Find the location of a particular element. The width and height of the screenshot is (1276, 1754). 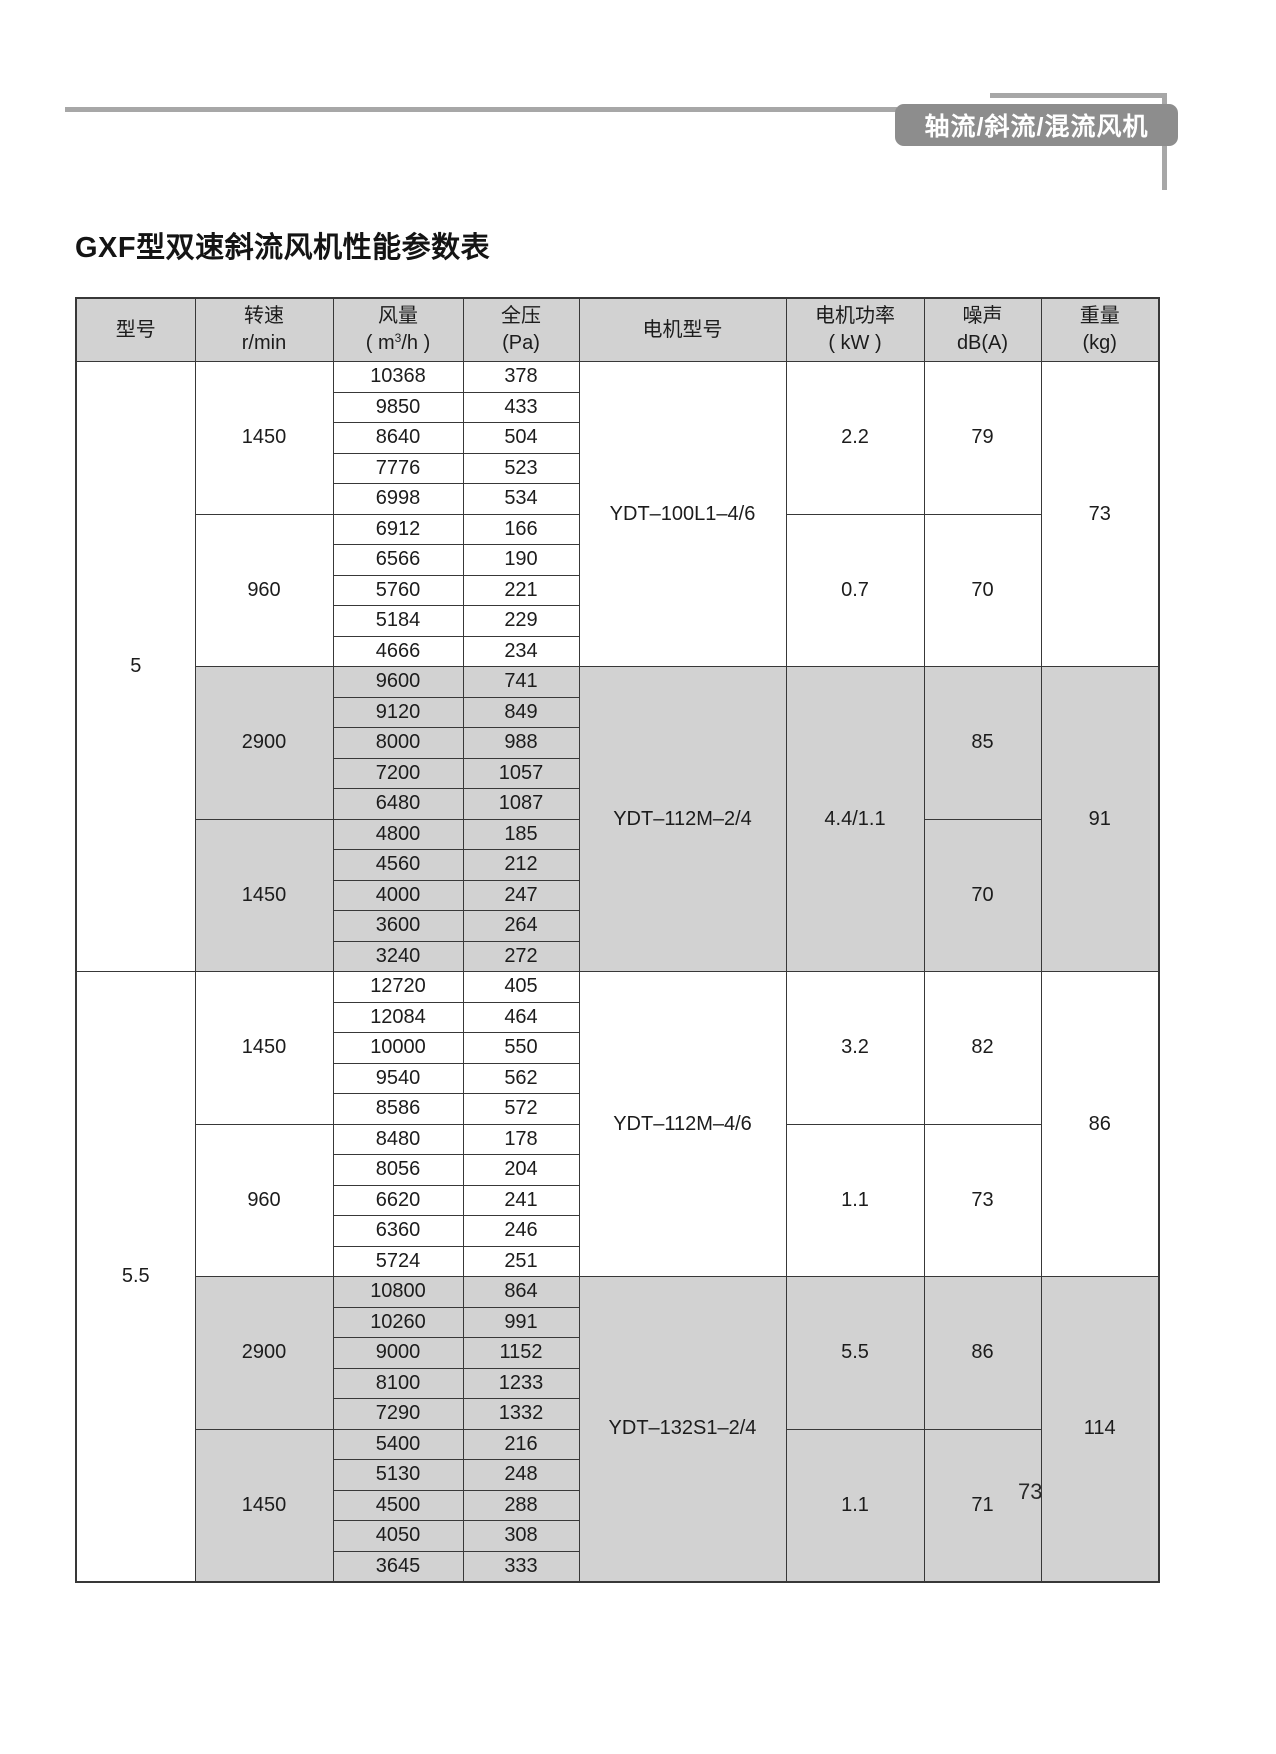

table-row: 4000 247 is located at coordinates (617, 895).